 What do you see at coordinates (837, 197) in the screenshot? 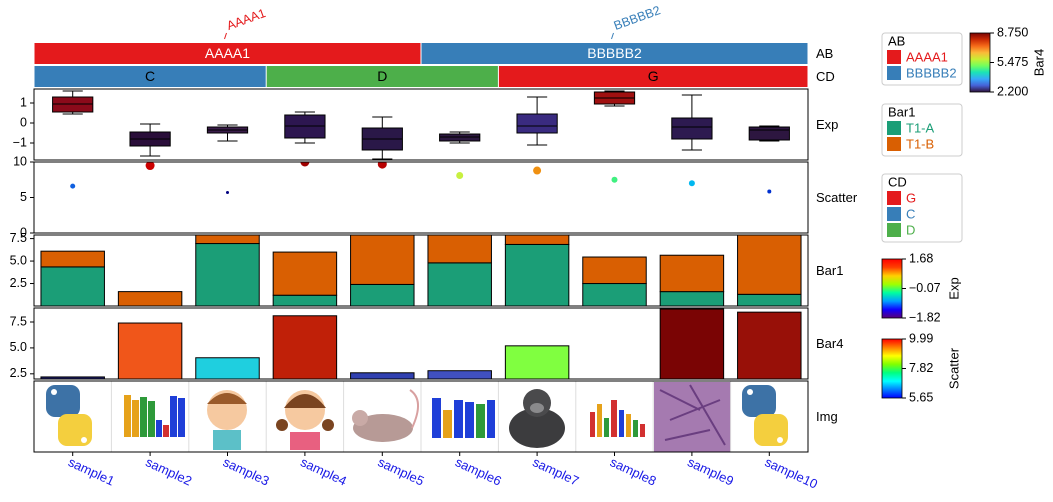
I see `row-label: Scatter` at bounding box center [837, 197].